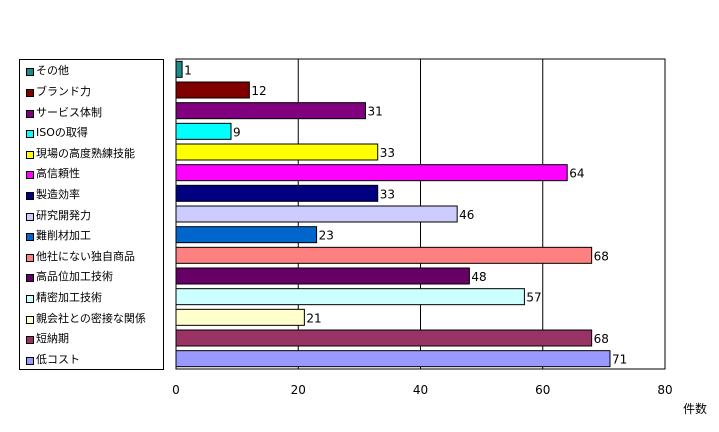  Describe the element at coordinates (85, 153) in the screenshot. I see `legend-label: 現場の高度熟練技能` at that location.